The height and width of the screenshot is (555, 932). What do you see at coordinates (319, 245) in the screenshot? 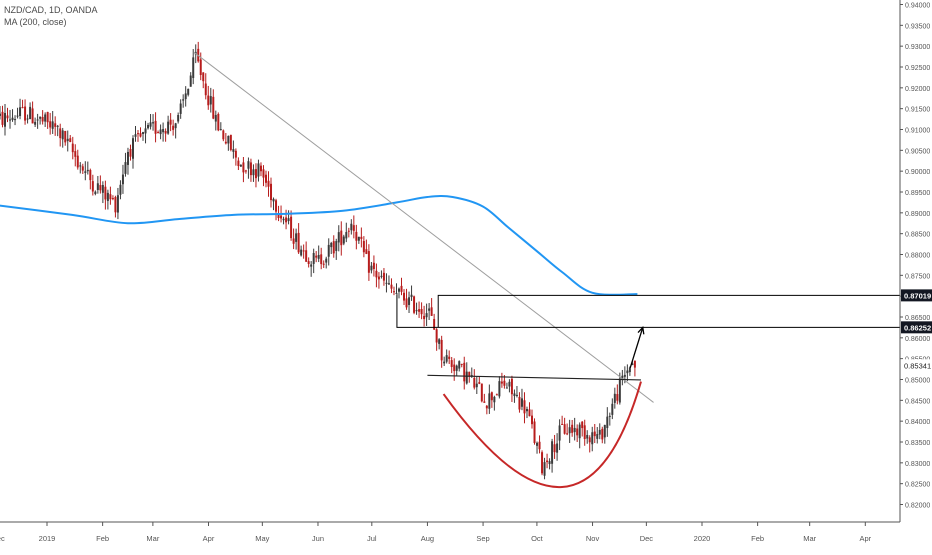
I see `ma-200-line` at bounding box center [319, 245].